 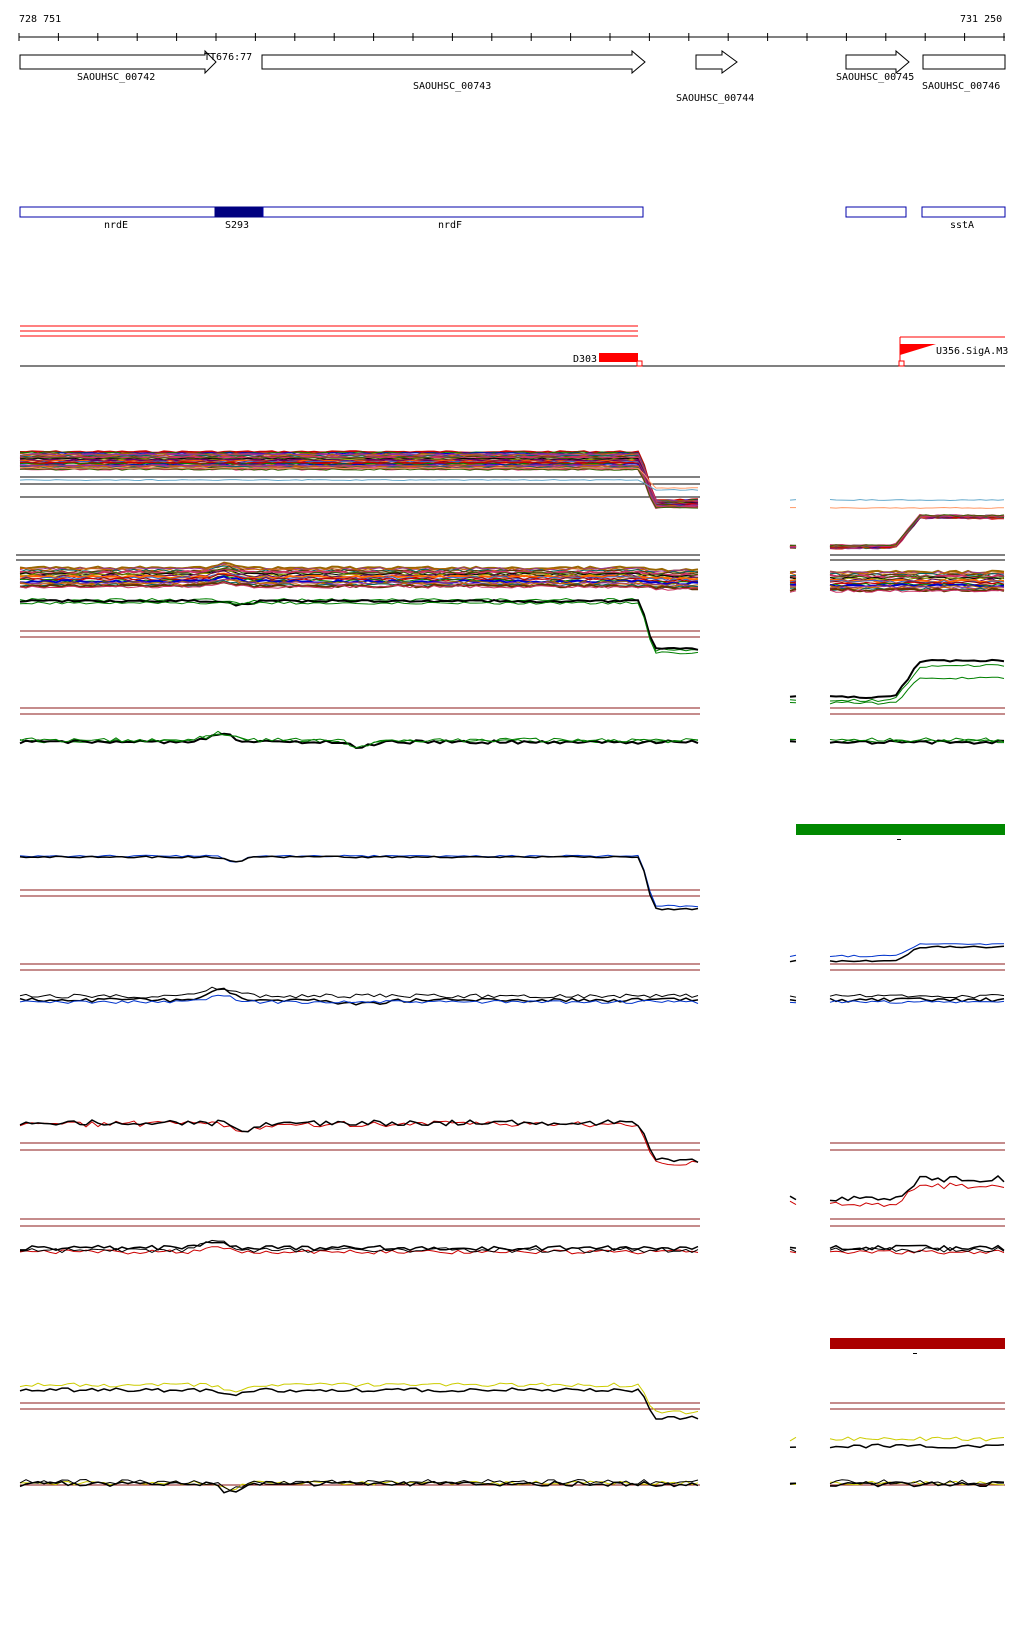 What do you see at coordinates (228, 57) in the screenshot?
I see `marker-label: TT676:77` at bounding box center [228, 57].